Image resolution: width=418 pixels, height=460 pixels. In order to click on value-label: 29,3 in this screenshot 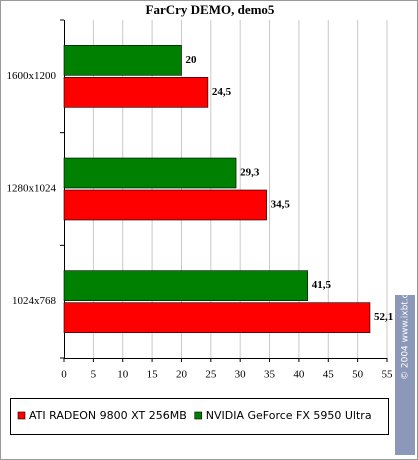, I will do `click(250, 173)`.